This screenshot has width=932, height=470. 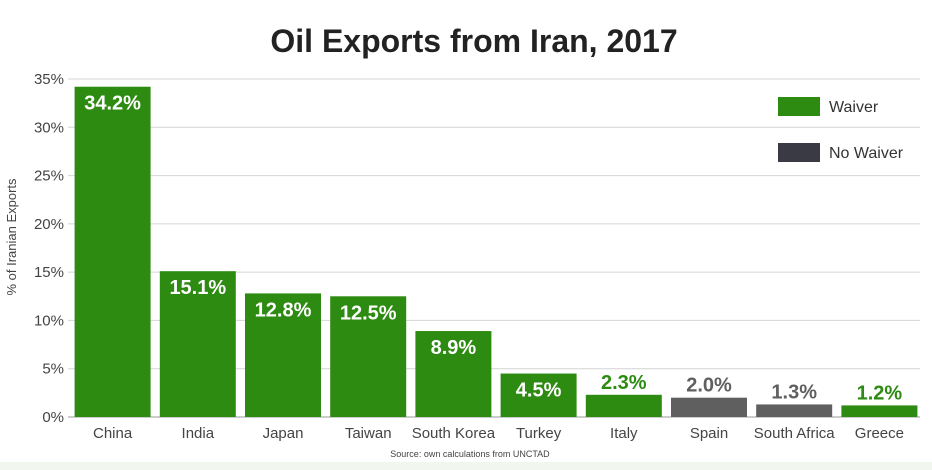 What do you see at coordinates (11, 237) in the screenshot?
I see `y-axis-label: % of Iranian Exports` at bounding box center [11, 237].